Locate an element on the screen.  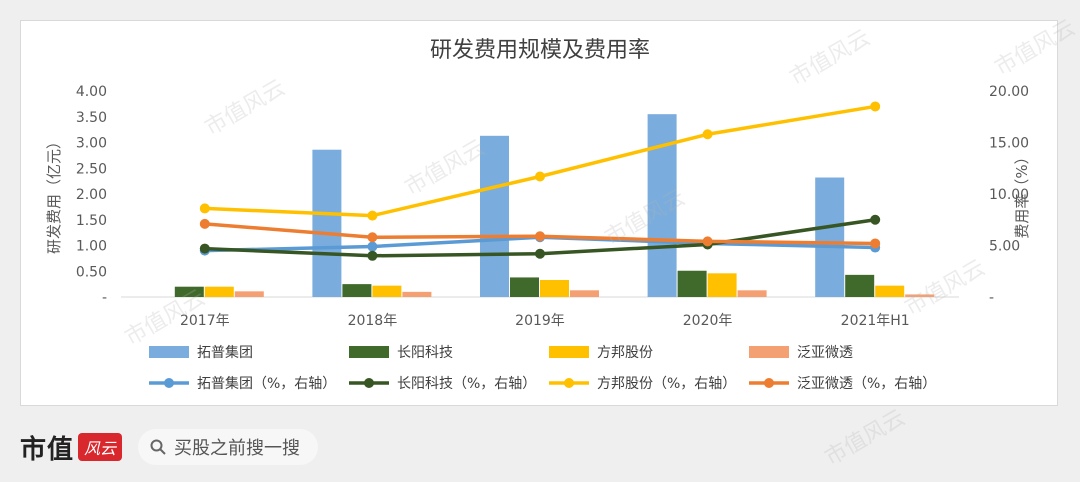
legend-label: 长阳科技（%，右轴） is located at coordinates (466, 384).